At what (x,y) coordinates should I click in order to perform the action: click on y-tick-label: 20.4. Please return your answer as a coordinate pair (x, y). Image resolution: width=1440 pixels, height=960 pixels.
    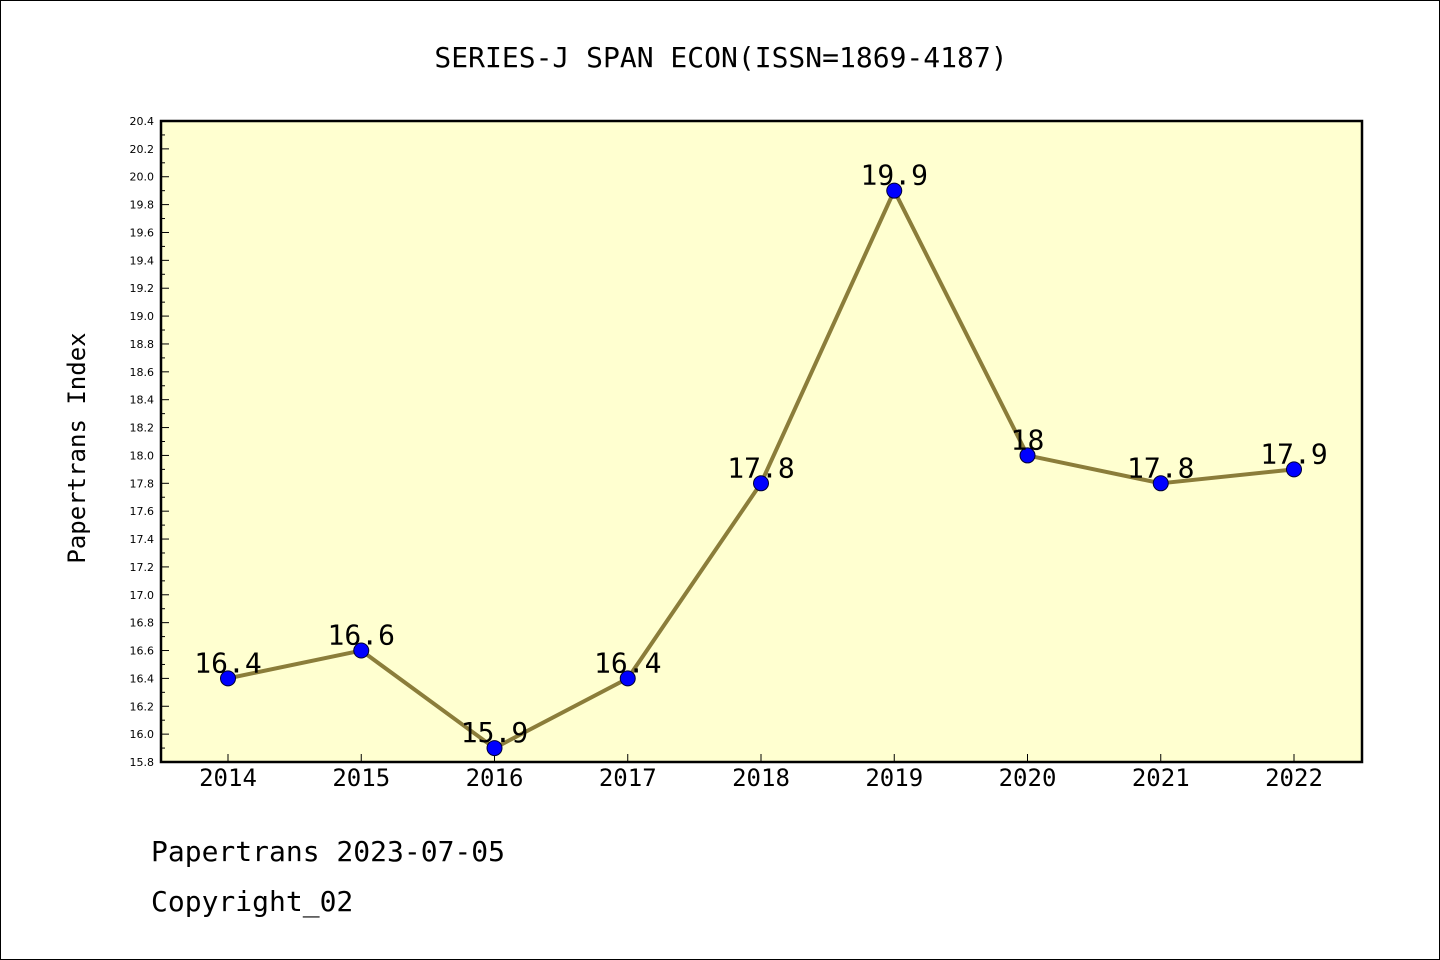
    Looking at the image, I should click on (142, 121).